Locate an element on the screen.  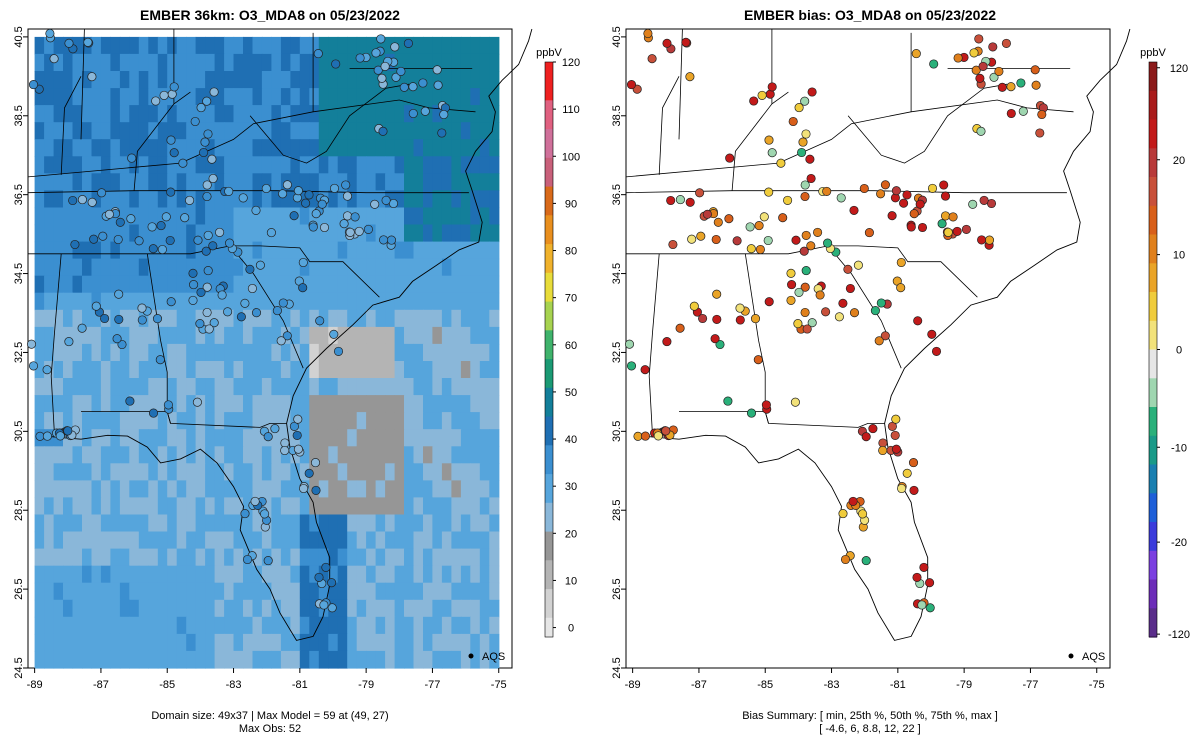
left-y-tick-label: 38.5 is located at coordinates (19, 115).